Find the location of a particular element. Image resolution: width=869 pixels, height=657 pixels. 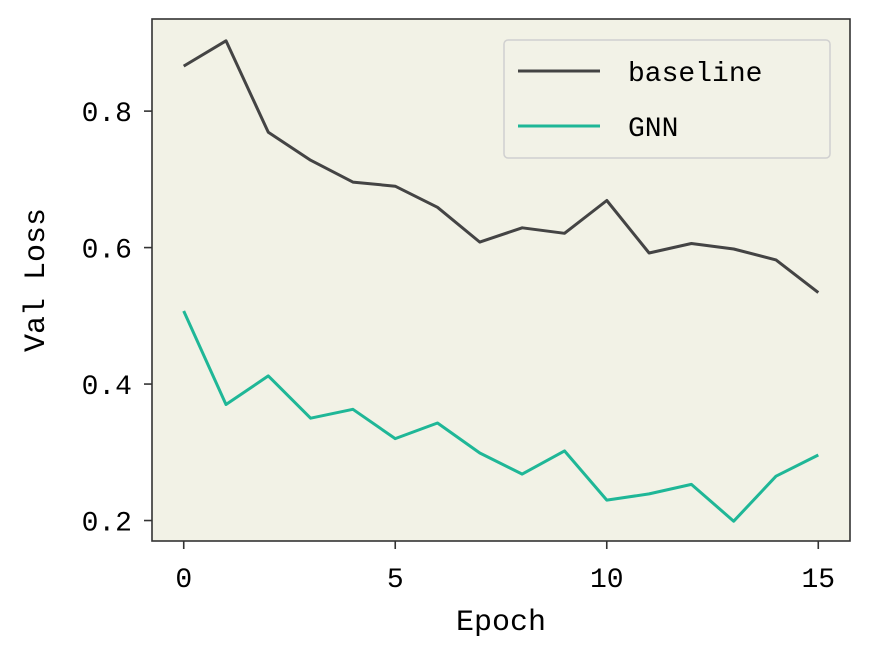

y-tick-label: 0.6 is located at coordinates (107, 251).